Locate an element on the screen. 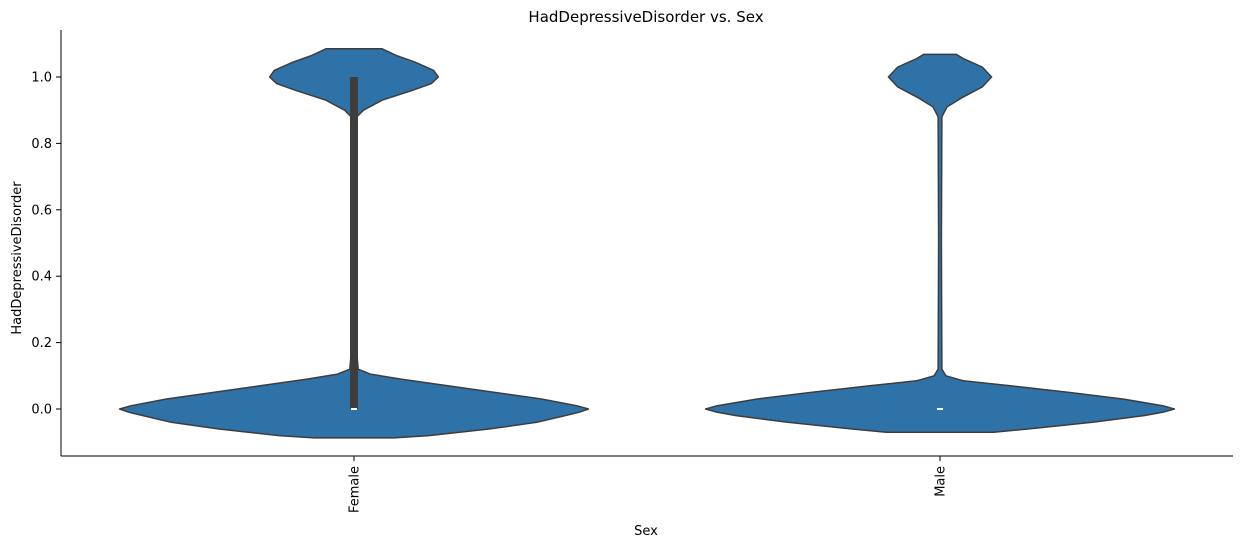 This screenshot has width=1258, height=546. y-tick-label: 0.0 is located at coordinates (41, 410).